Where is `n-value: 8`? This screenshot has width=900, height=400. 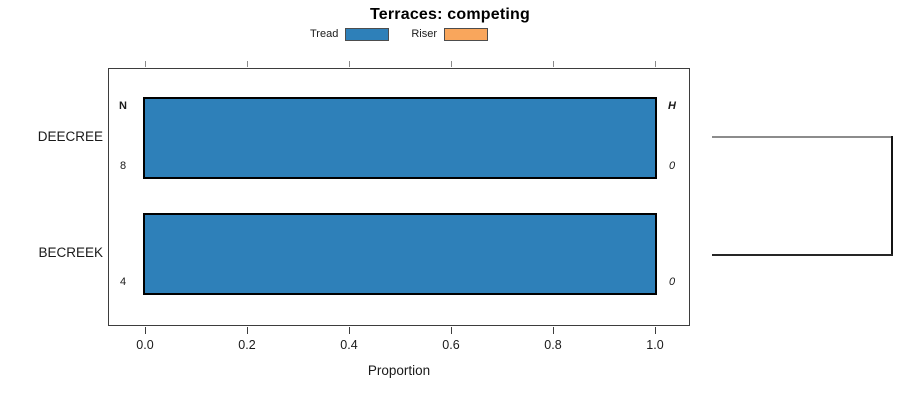 n-value: 8 is located at coordinates (123, 166).